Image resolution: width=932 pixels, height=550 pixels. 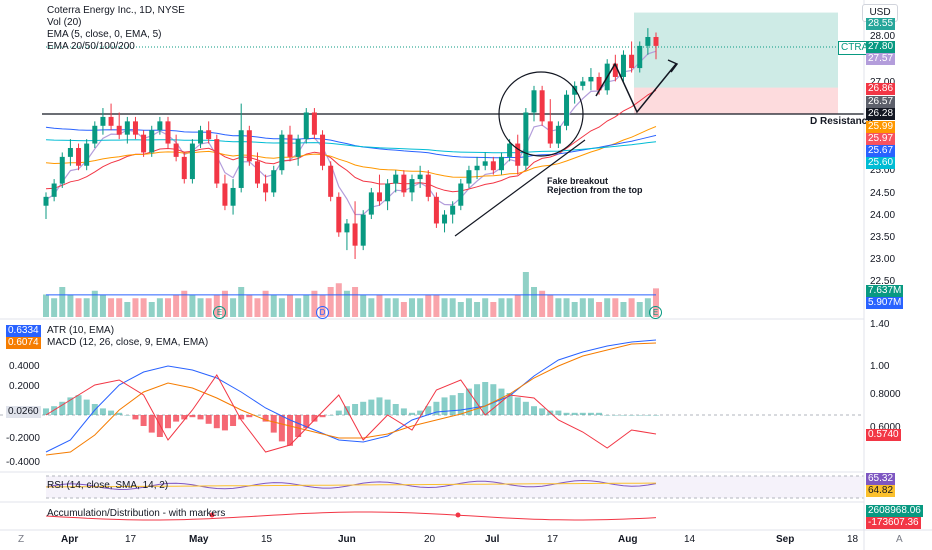 I want to click on macd-legend: MACD (12, 26, close, 9, EMA, EMA), so click(x=128, y=342).